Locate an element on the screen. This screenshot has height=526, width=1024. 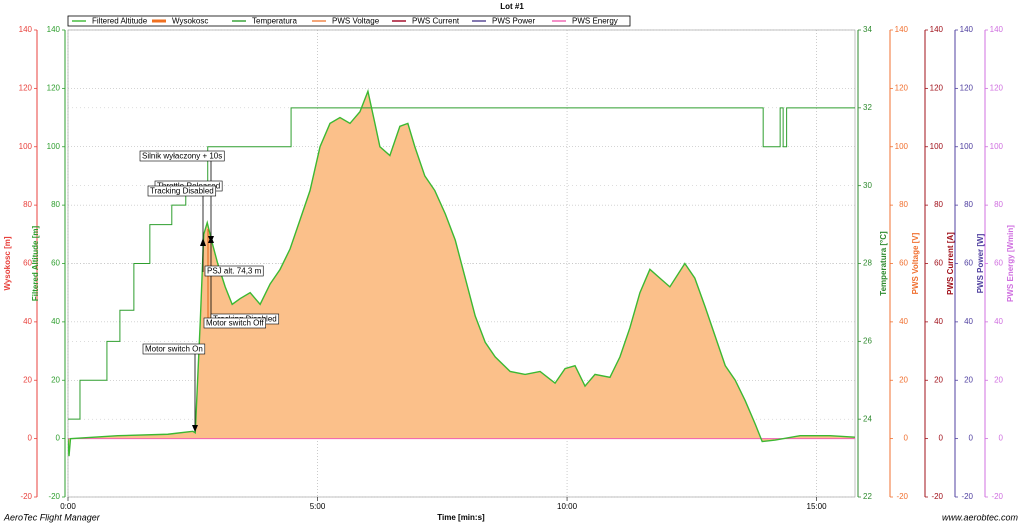
y-tick-label: 32 is located at coordinates (867, 107).